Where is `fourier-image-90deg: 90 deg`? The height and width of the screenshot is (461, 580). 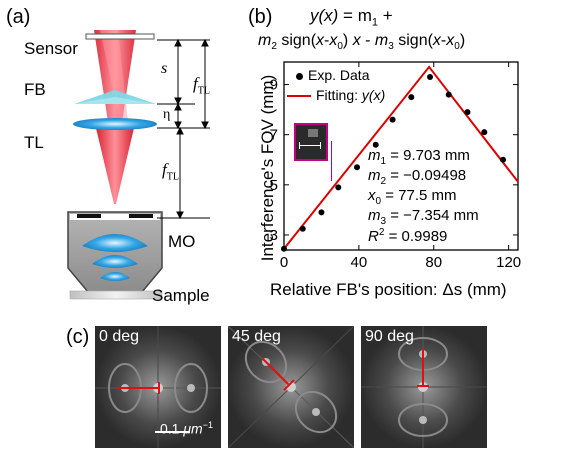
fourier-image-90deg: 90 deg is located at coordinates (424, 387).